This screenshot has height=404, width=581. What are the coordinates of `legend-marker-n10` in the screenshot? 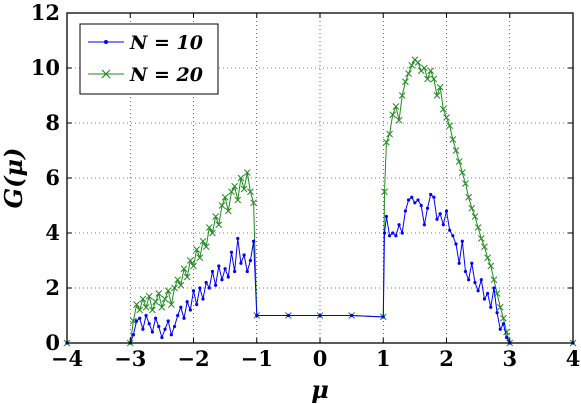 It's located at (106, 42).